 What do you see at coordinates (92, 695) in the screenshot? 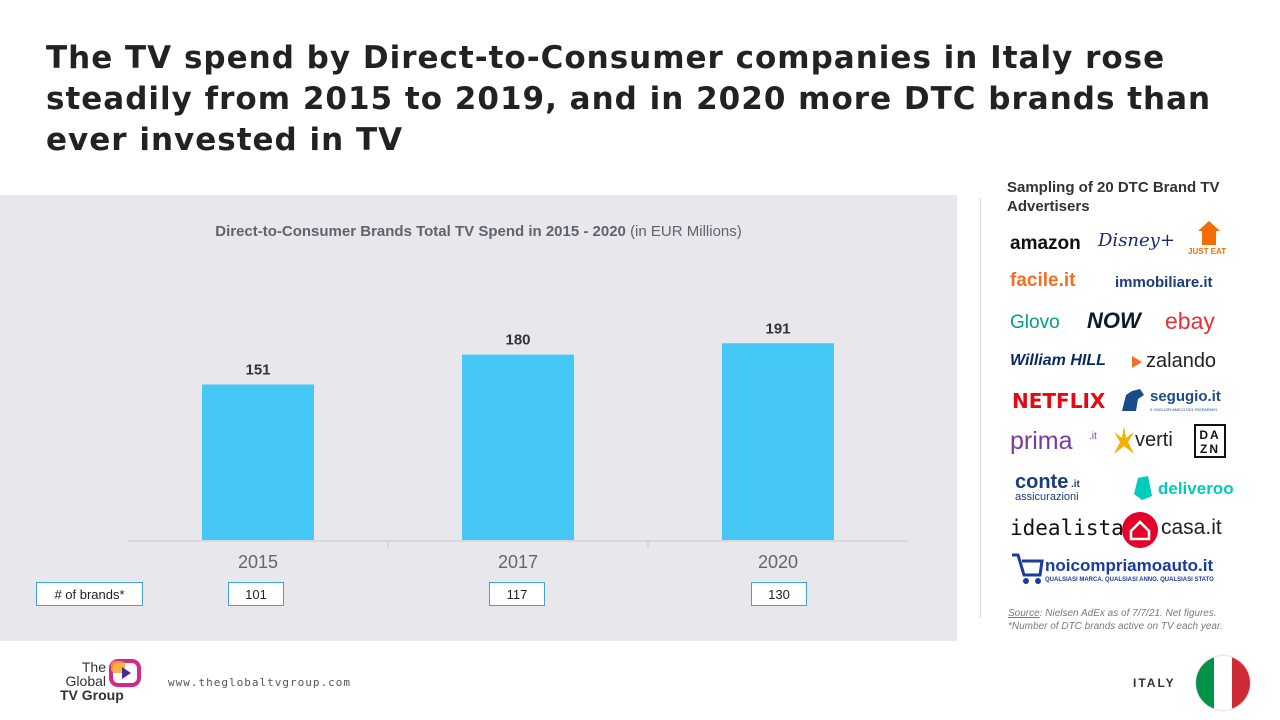
I see `logo-line-tv-group: TV Group` at bounding box center [92, 695].